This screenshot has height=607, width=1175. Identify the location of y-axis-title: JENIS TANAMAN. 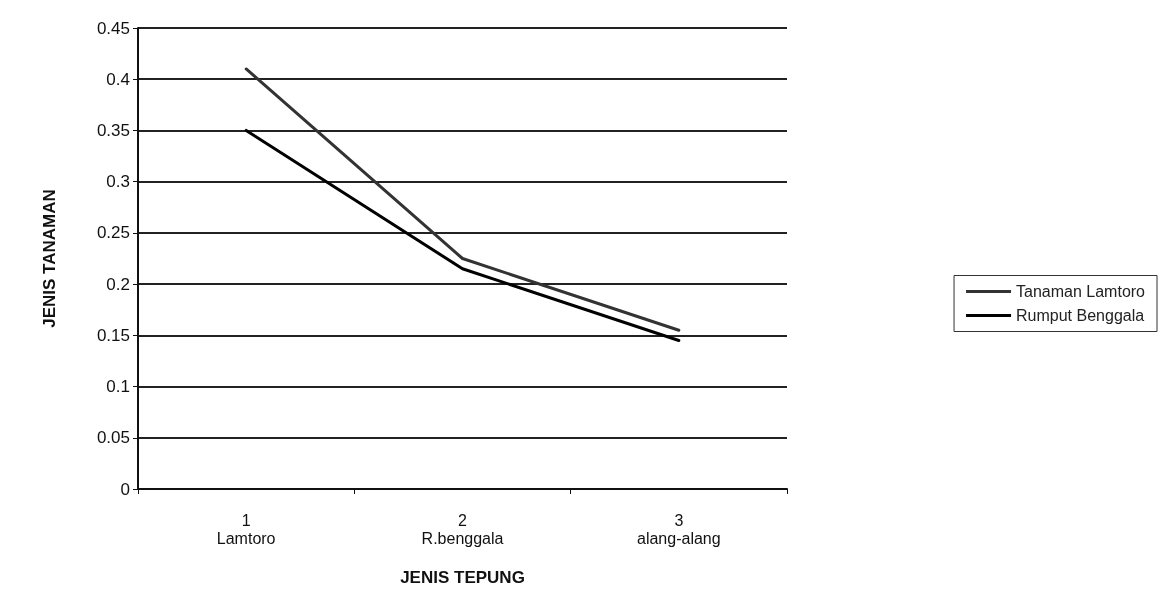
(49, 258).